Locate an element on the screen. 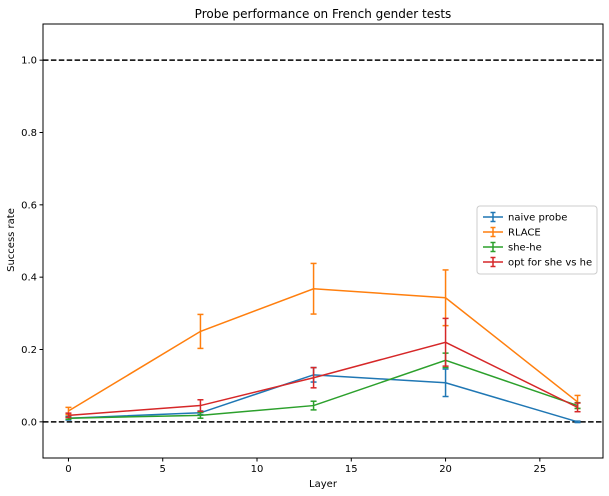 This screenshot has width=609, height=496. x-tick-label: 15 is located at coordinates (351, 469).